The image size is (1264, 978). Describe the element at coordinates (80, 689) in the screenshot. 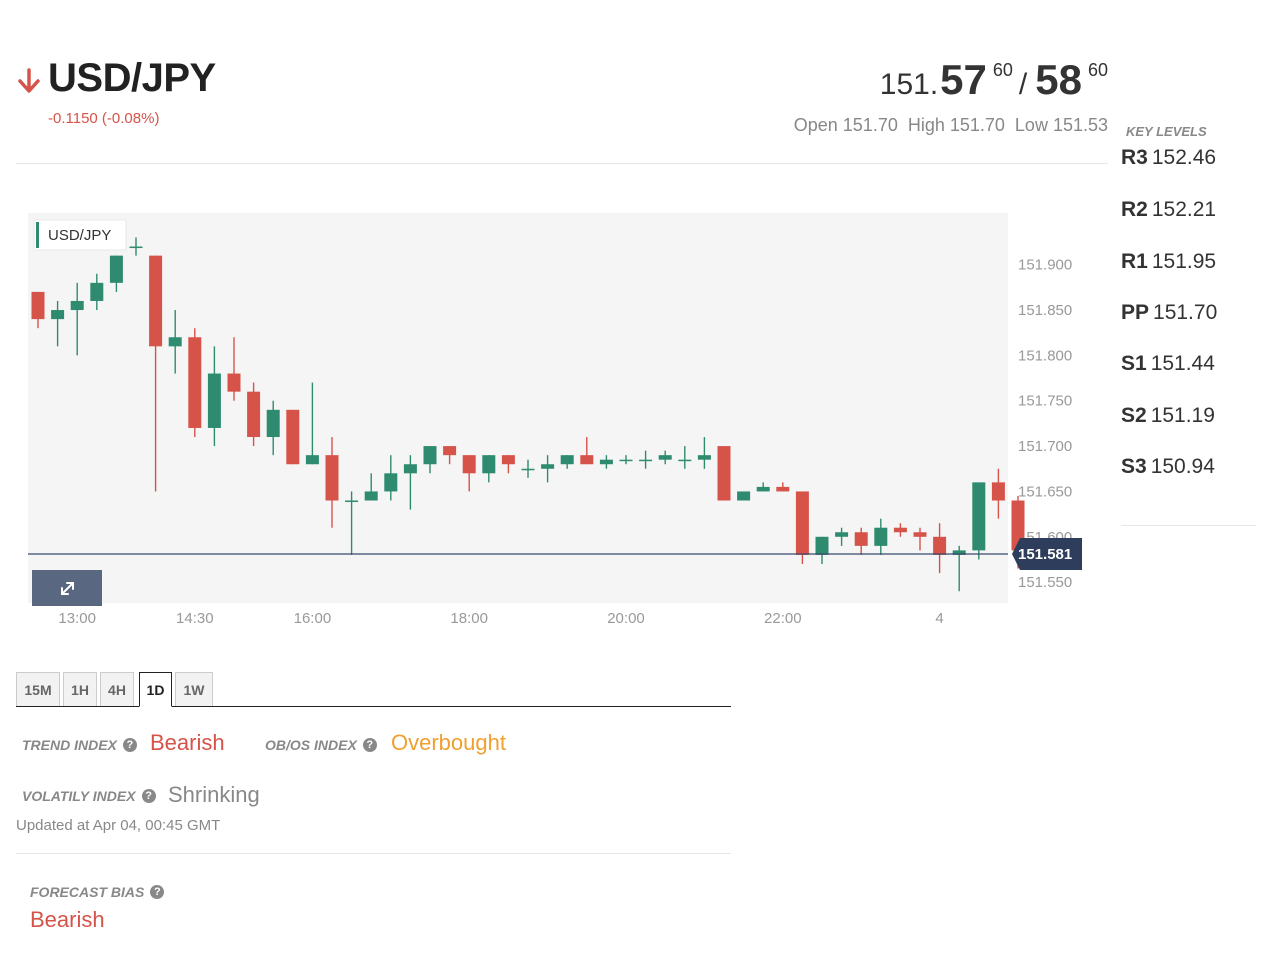

I see `tab-1h: 1H` at that location.